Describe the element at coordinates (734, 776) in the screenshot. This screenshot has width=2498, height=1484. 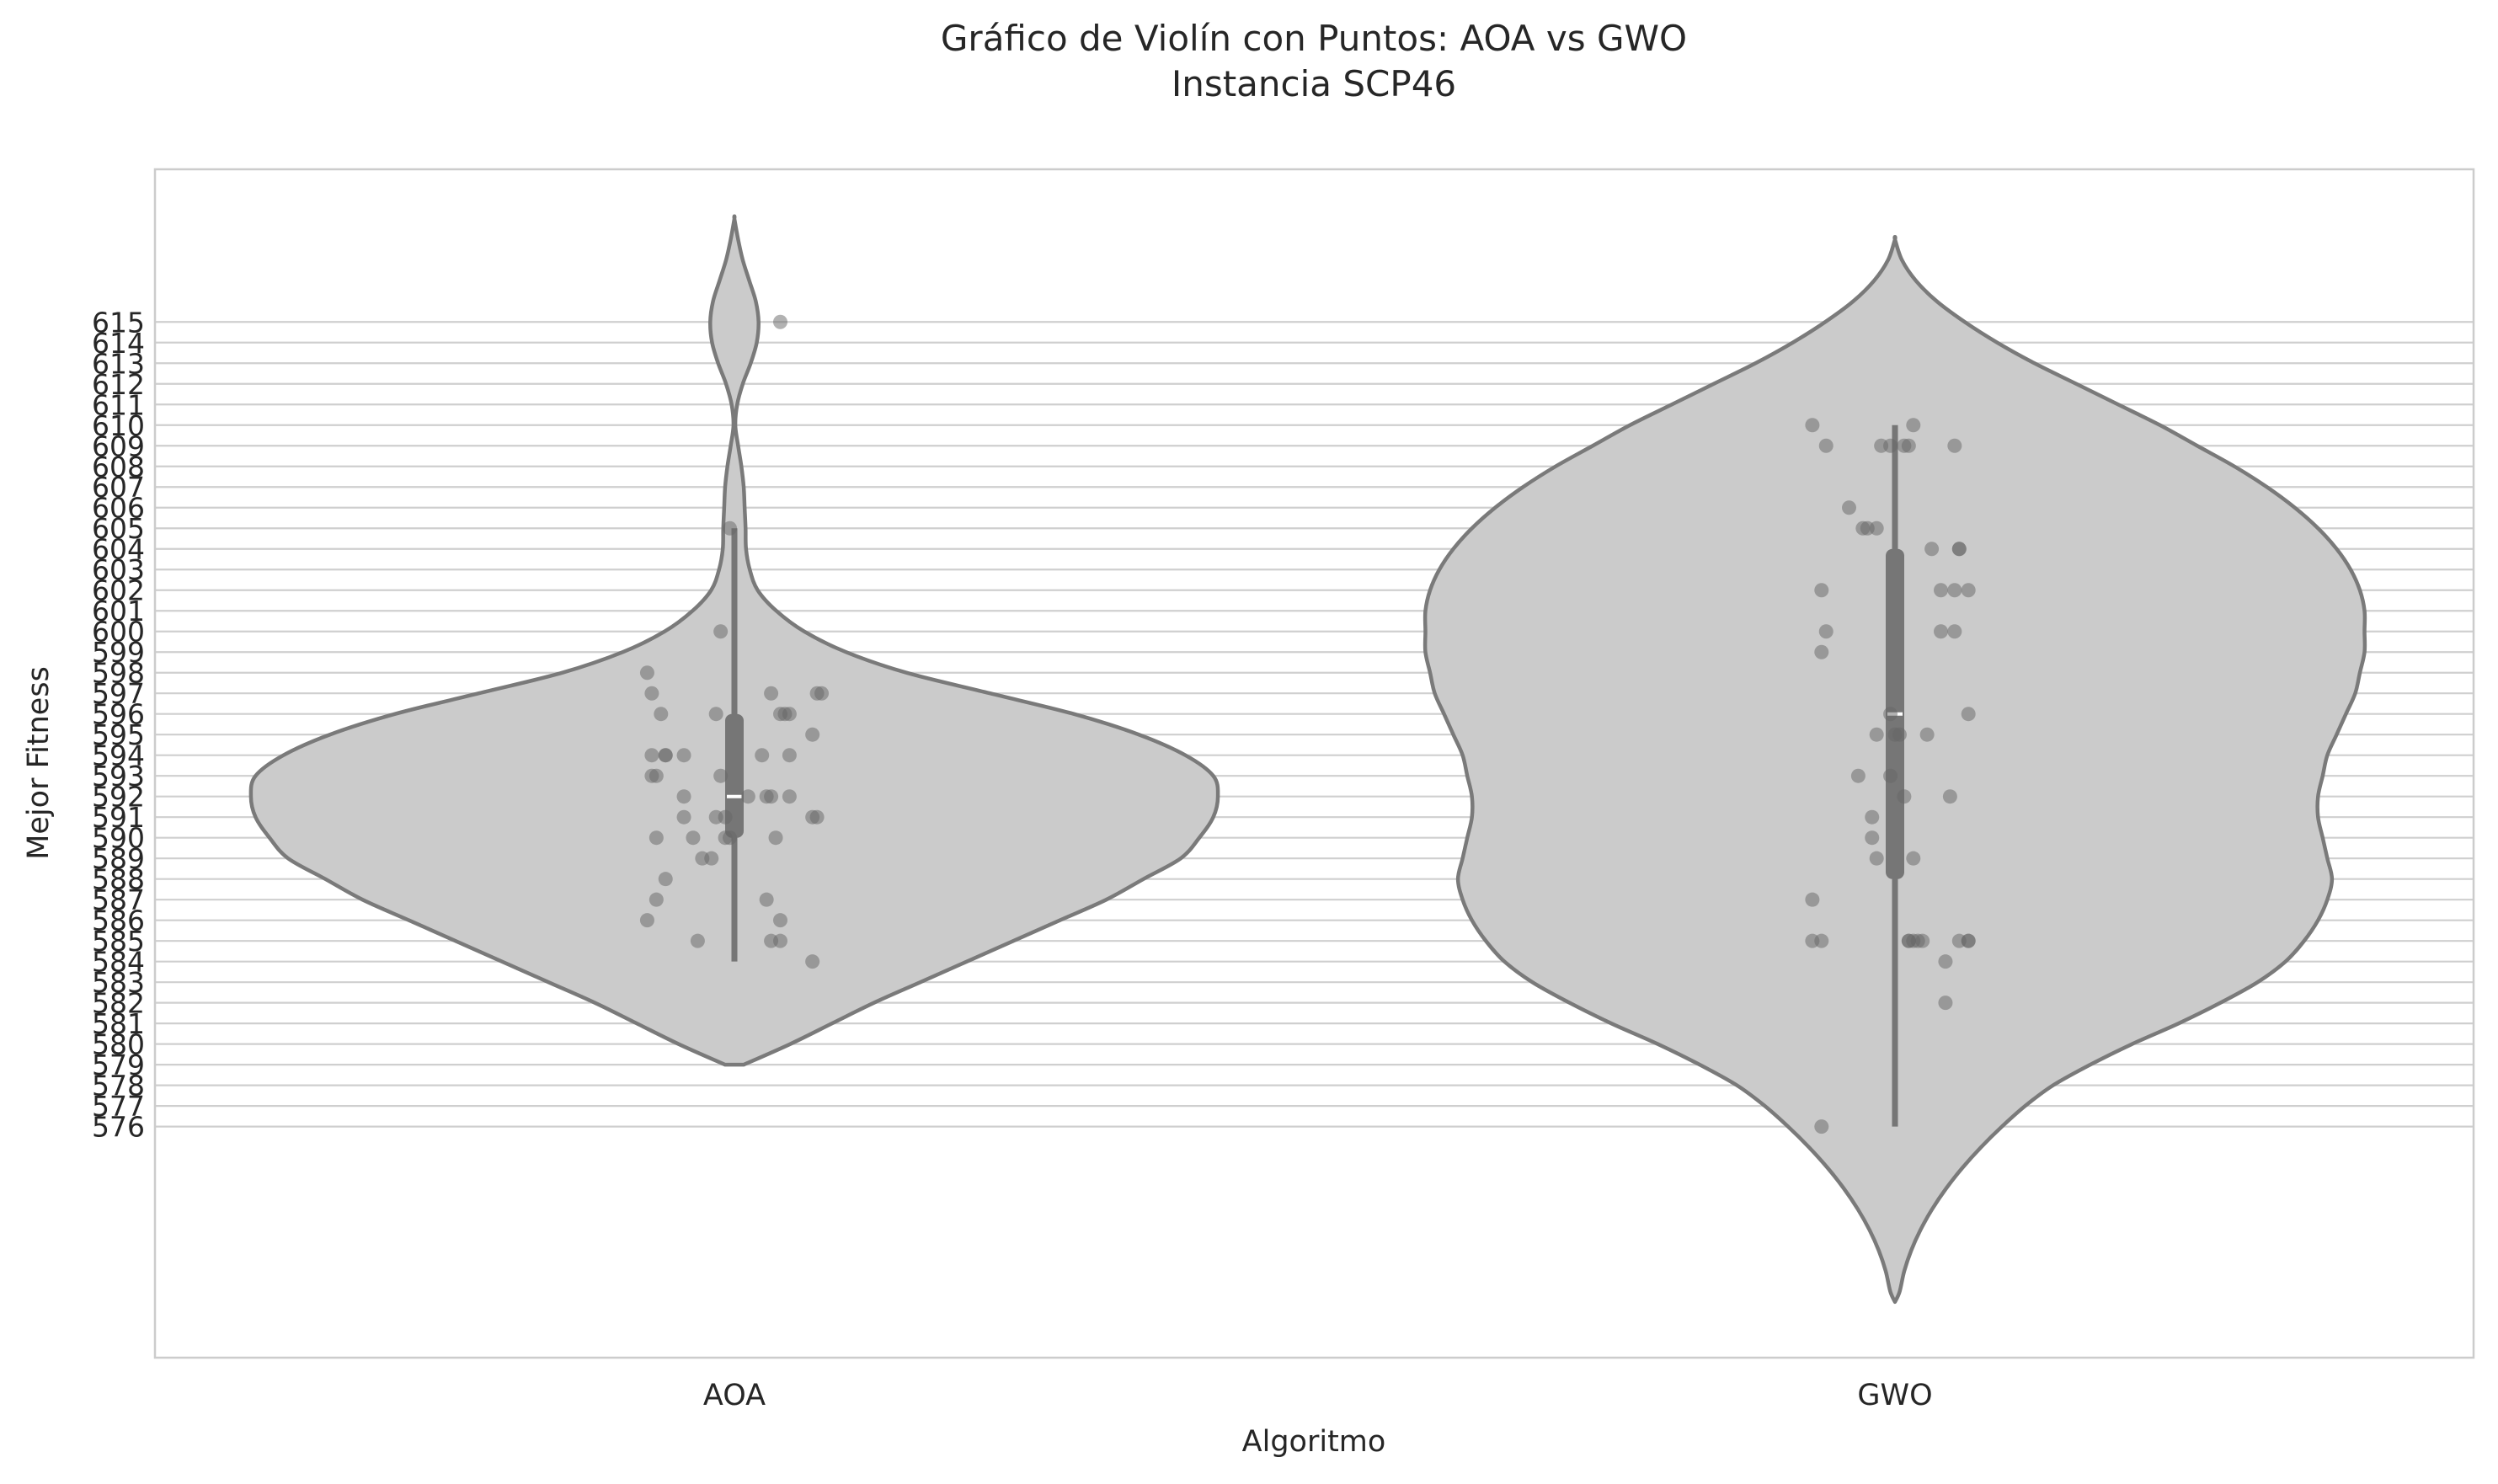
I see `iqr-box-aoa` at that location.